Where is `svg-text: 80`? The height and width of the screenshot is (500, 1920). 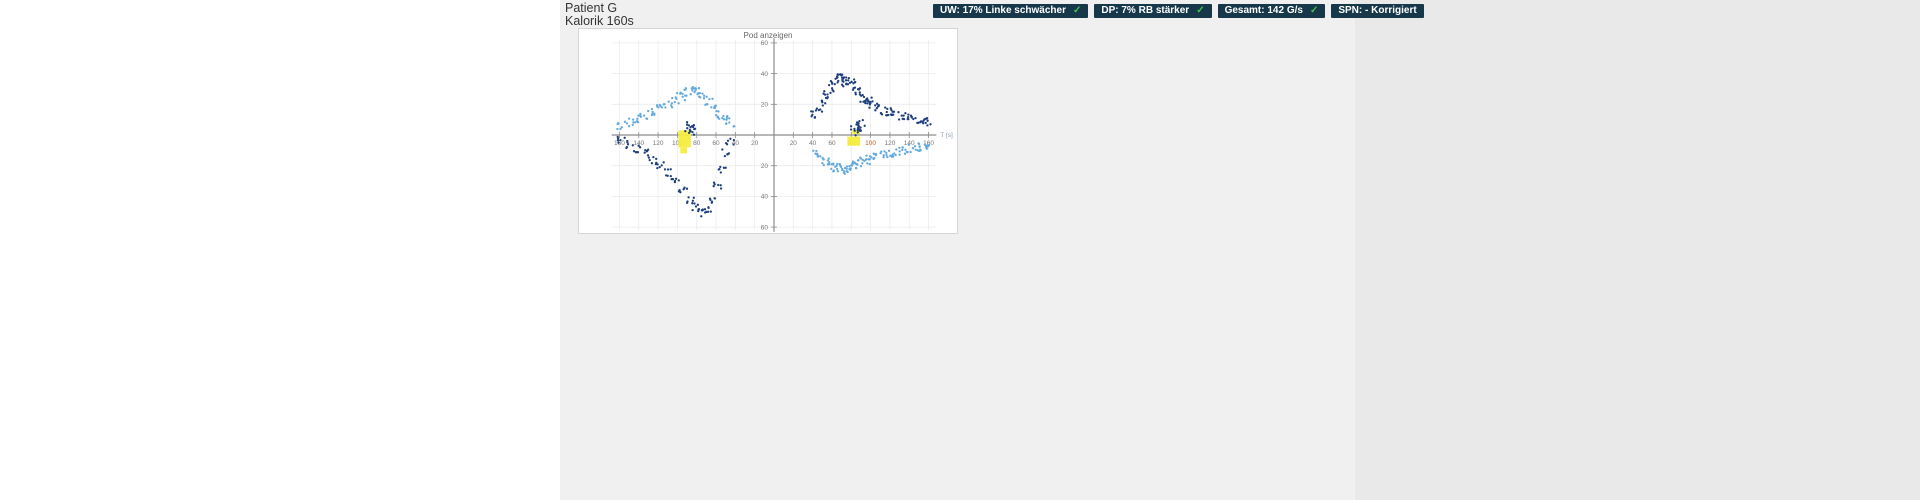 svg-text: 80 is located at coordinates (697, 143).